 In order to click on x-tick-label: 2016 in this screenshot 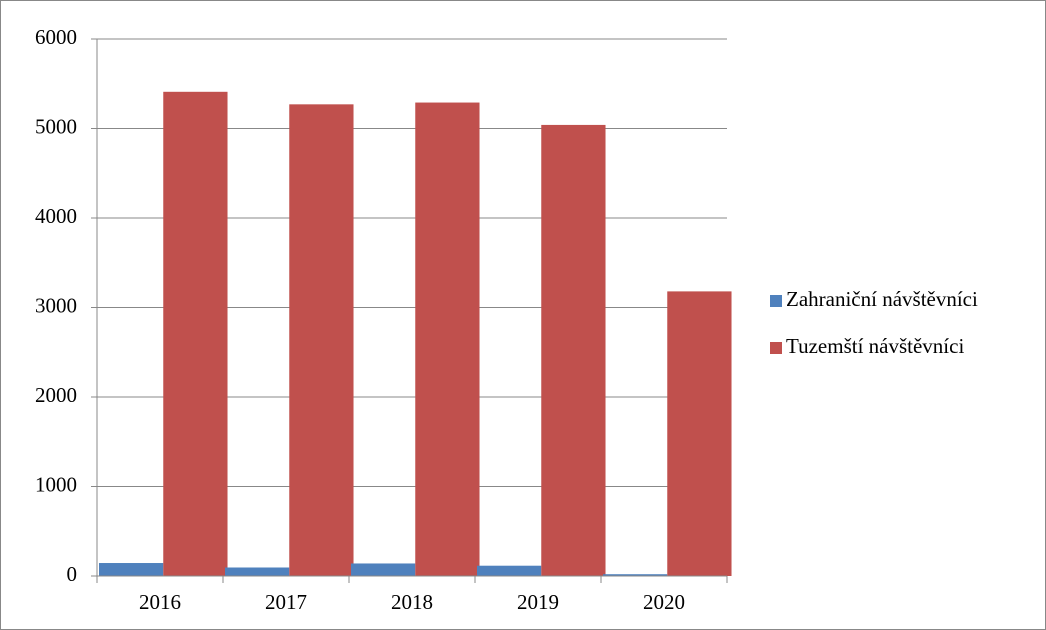, I will do `click(160, 602)`.